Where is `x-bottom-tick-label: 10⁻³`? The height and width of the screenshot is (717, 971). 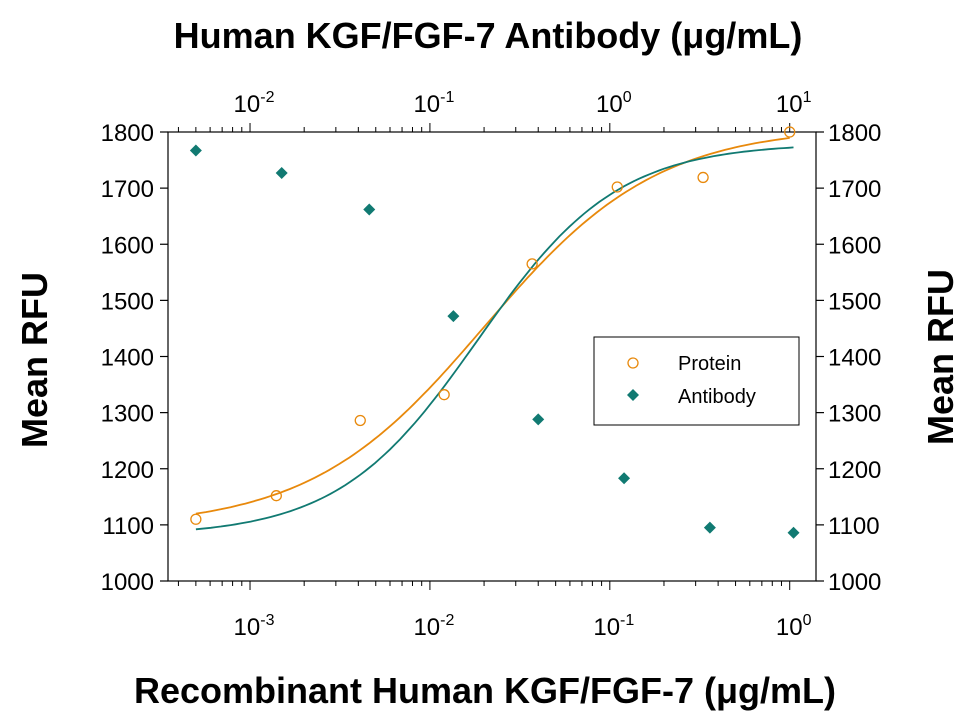
x-bottom-tick-label: 10⁻³ is located at coordinates (254, 626).